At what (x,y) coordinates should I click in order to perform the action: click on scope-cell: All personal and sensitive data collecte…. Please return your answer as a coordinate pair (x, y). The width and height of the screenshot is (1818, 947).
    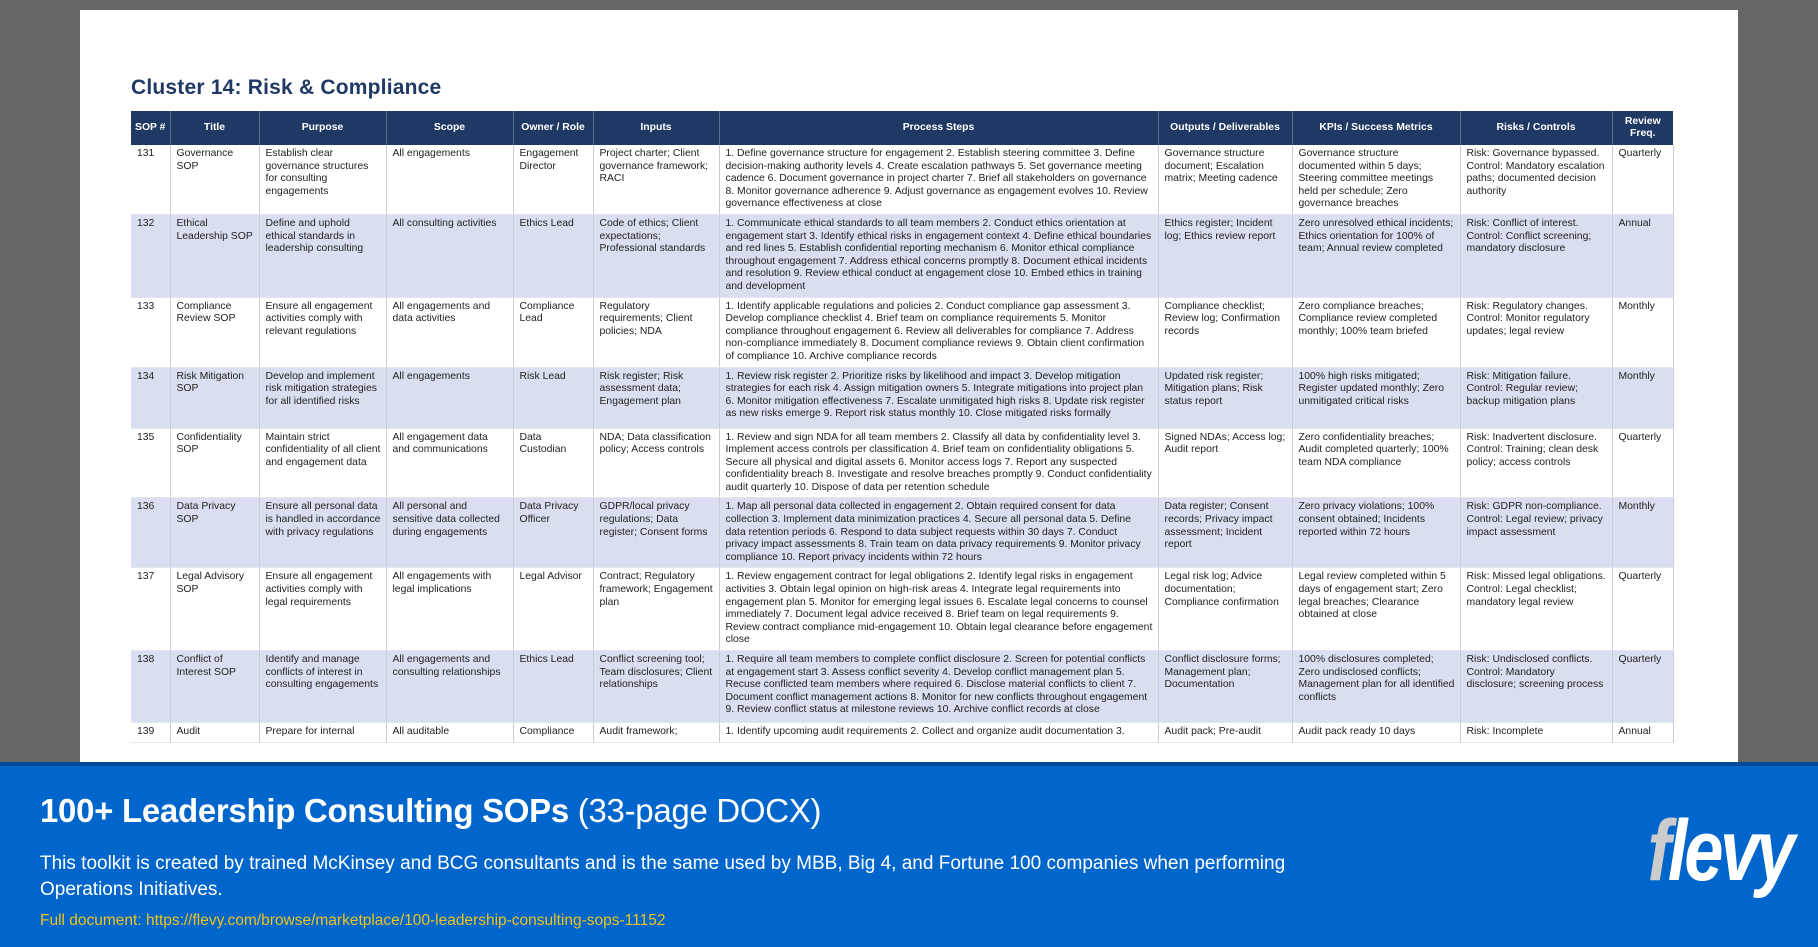
    Looking at the image, I should click on (449, 533).